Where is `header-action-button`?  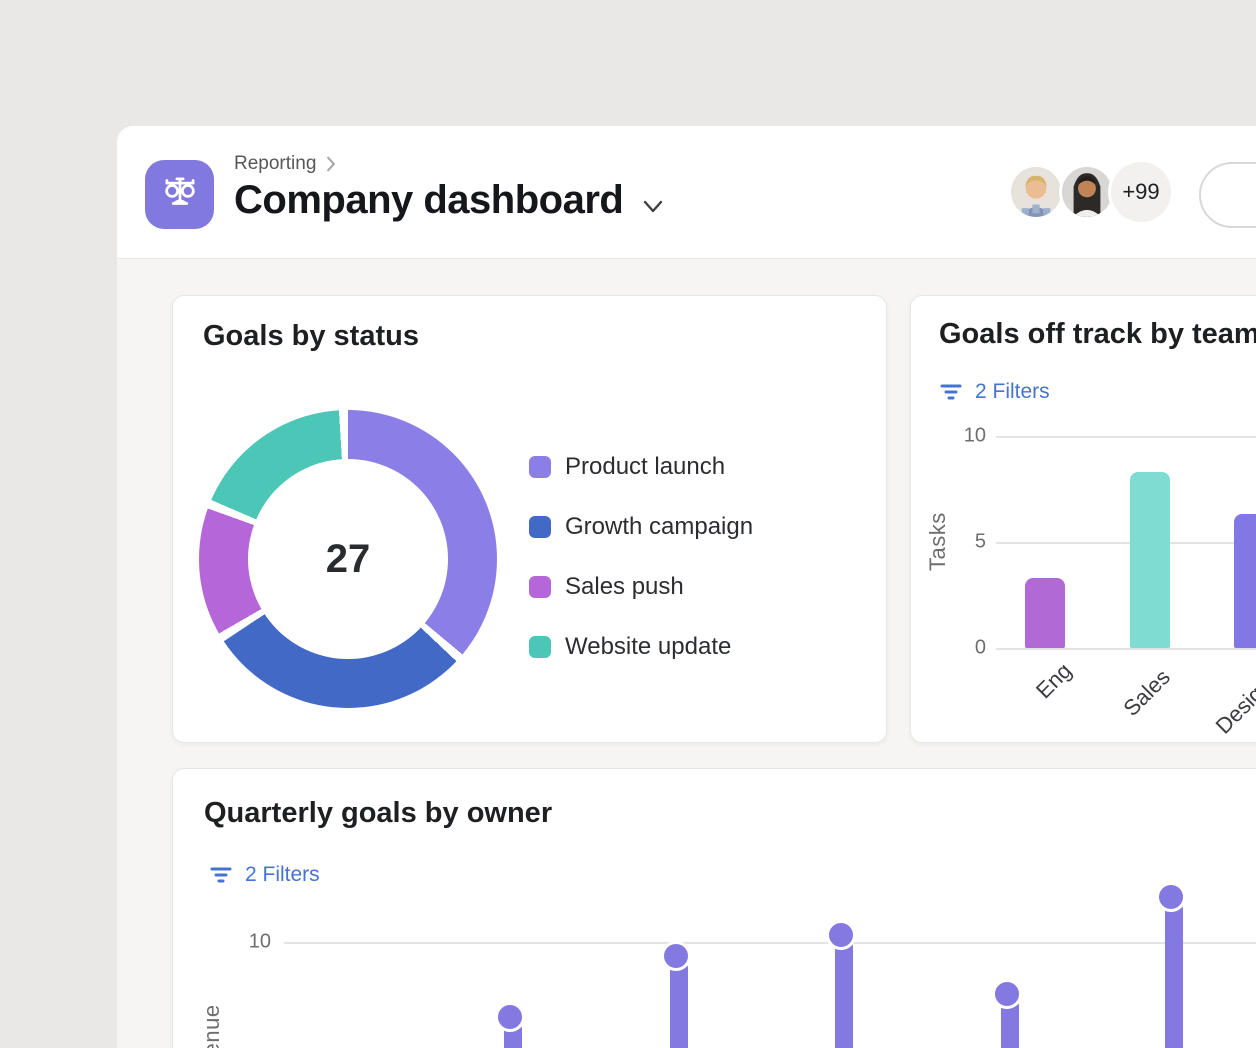 header-action-button is located at coordinates (1227, 195).